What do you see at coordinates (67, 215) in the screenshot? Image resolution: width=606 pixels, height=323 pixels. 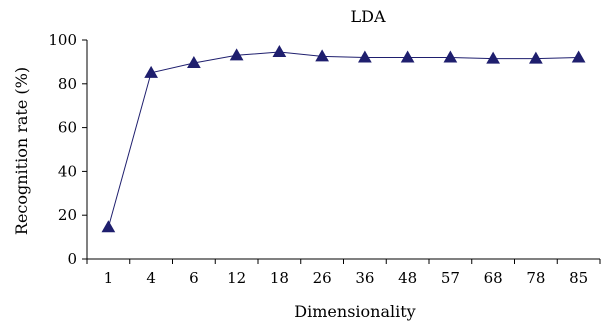 I see `y-tick-label: 20` at bounding box center [67, 215].